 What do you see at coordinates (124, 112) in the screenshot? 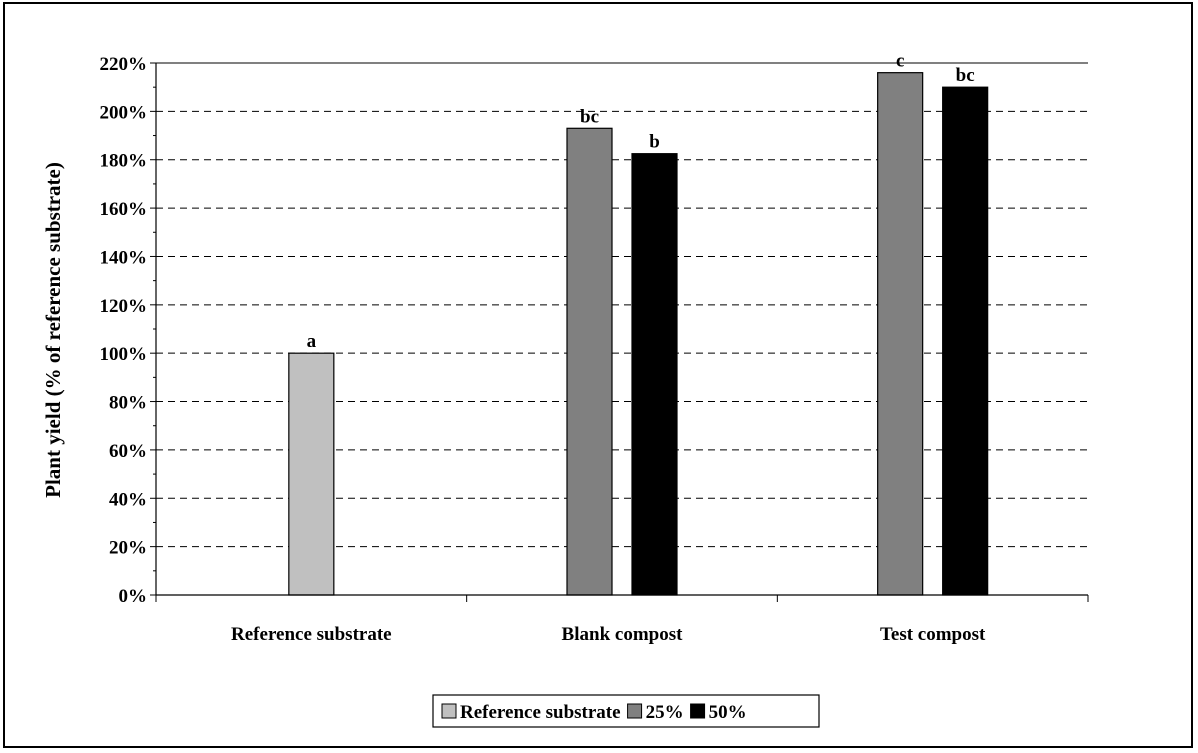
I see `y-tick-label: 200%` at bounding box center [124, 112].